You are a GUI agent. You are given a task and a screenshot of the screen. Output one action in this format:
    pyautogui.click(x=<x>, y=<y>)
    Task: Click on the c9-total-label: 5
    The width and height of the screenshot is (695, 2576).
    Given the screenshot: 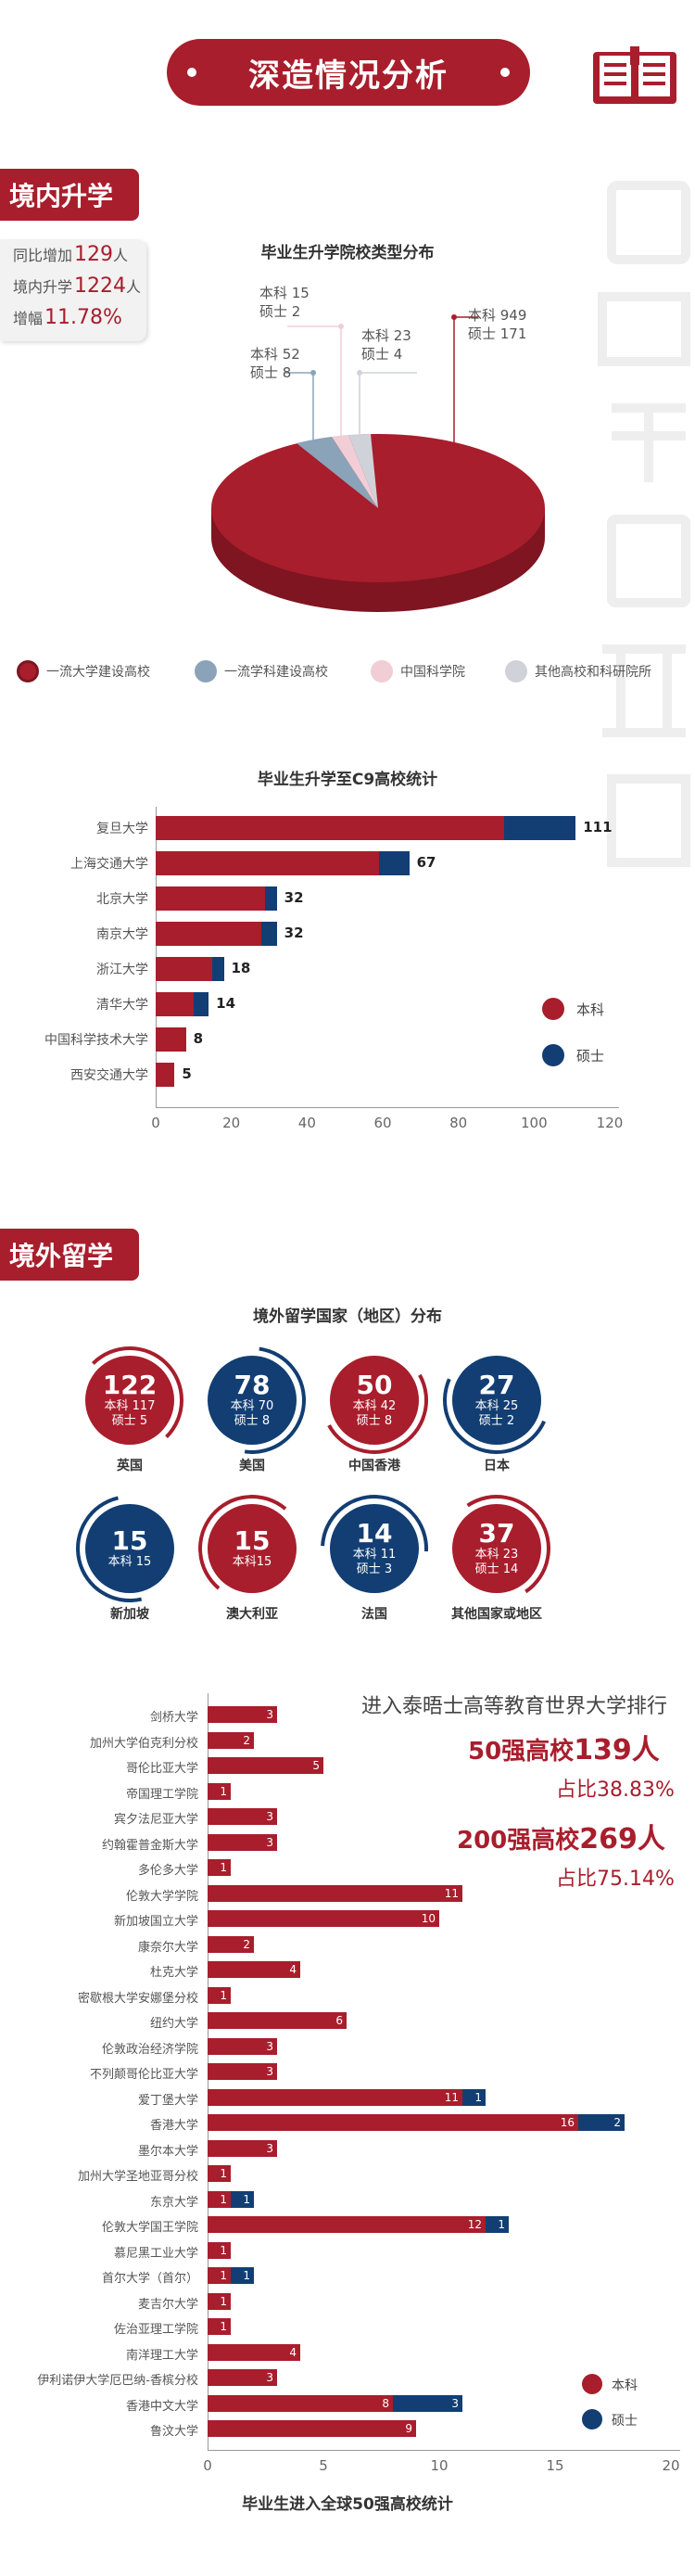 What is the action you would take?
    pyautogui.click(x=187, y=1073)
    